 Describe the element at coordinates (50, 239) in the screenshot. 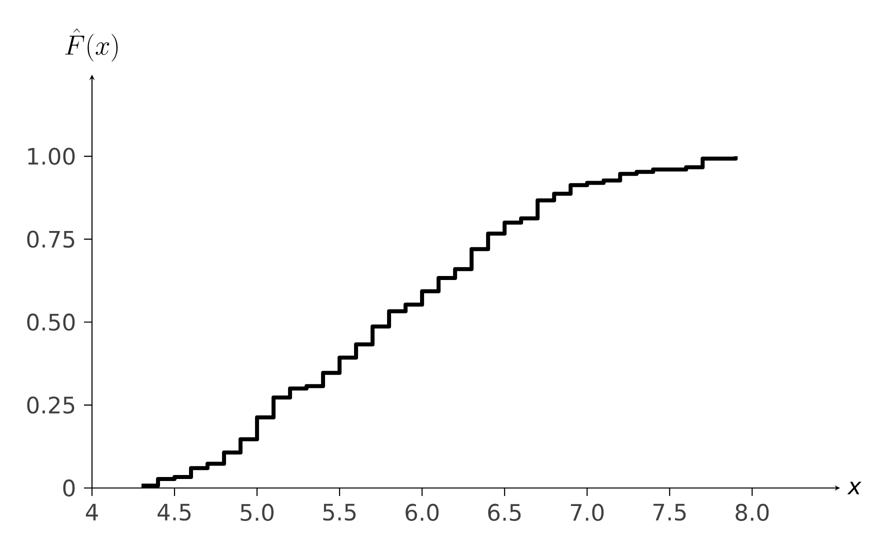

I see `y-tick-label: 0.75` at that location.